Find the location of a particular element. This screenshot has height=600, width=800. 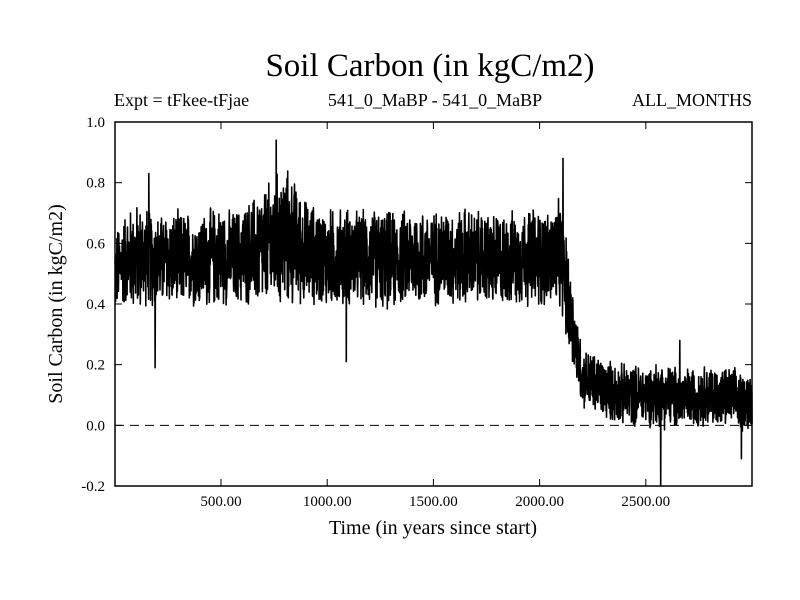

y-axis-label: Soil Carbon (in kgC/m2) is located at coordinates (56, 303).